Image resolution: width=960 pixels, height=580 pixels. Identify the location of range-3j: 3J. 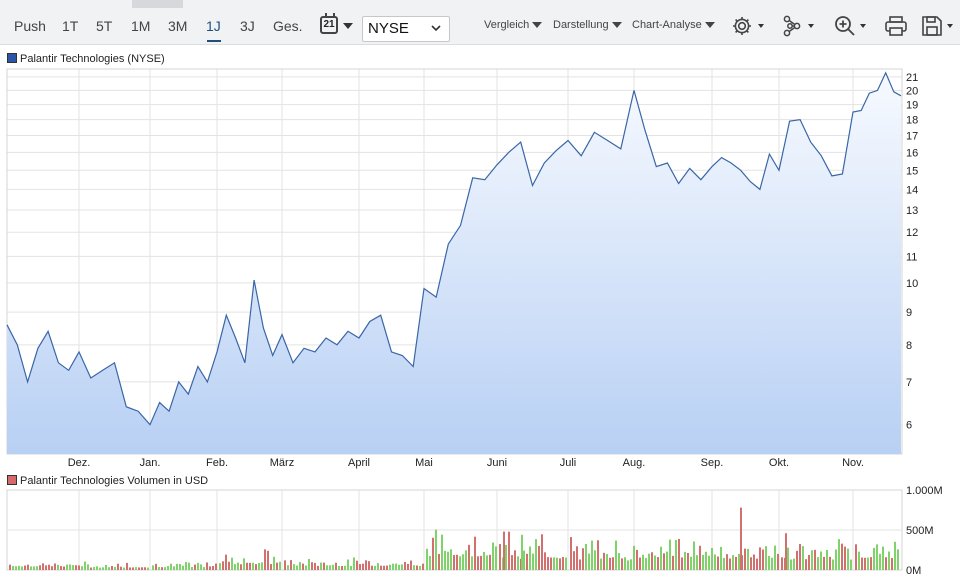
(247, 26).